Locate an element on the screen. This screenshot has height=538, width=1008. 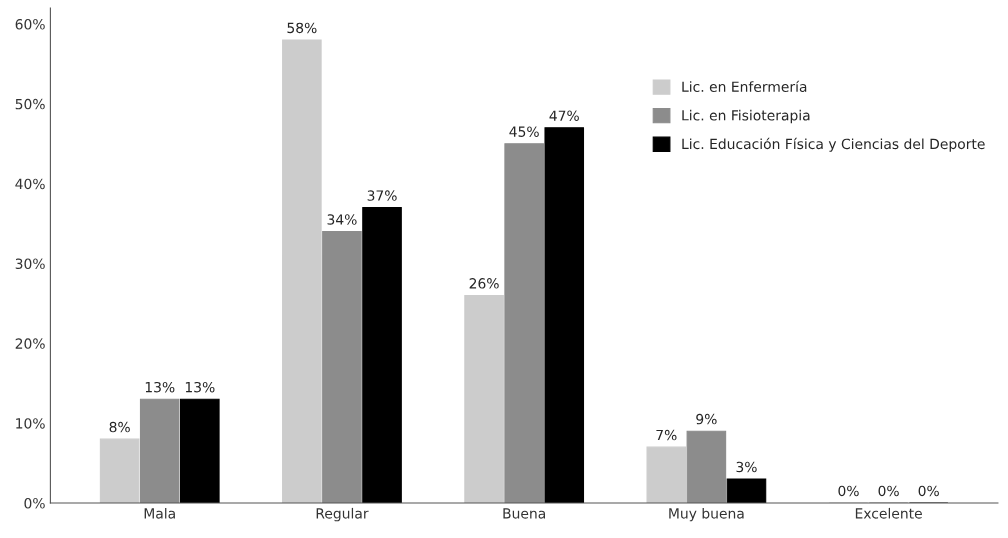
x-tick-label: Buena is located at coordinates (524, 513).